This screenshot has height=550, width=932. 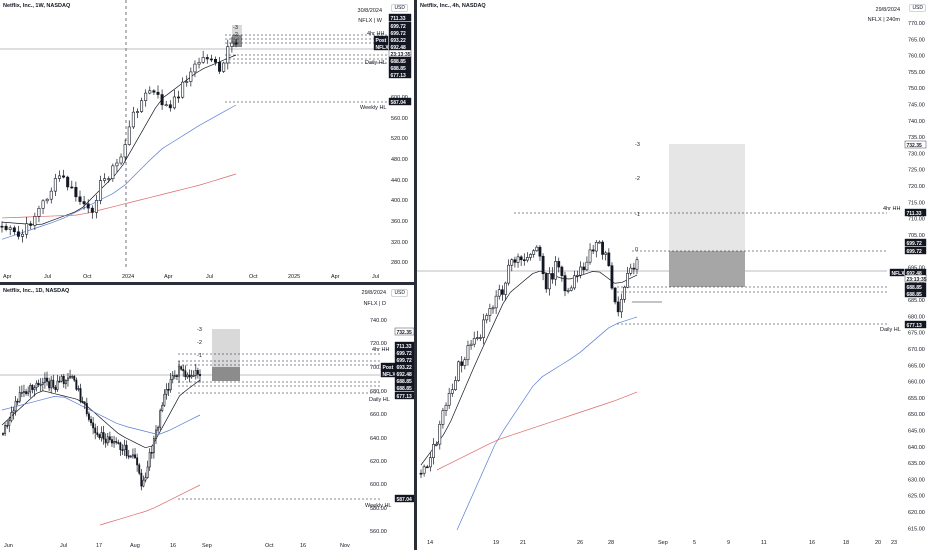 I want to click on h4-time-tick: 28, so click(x=611, y=543).